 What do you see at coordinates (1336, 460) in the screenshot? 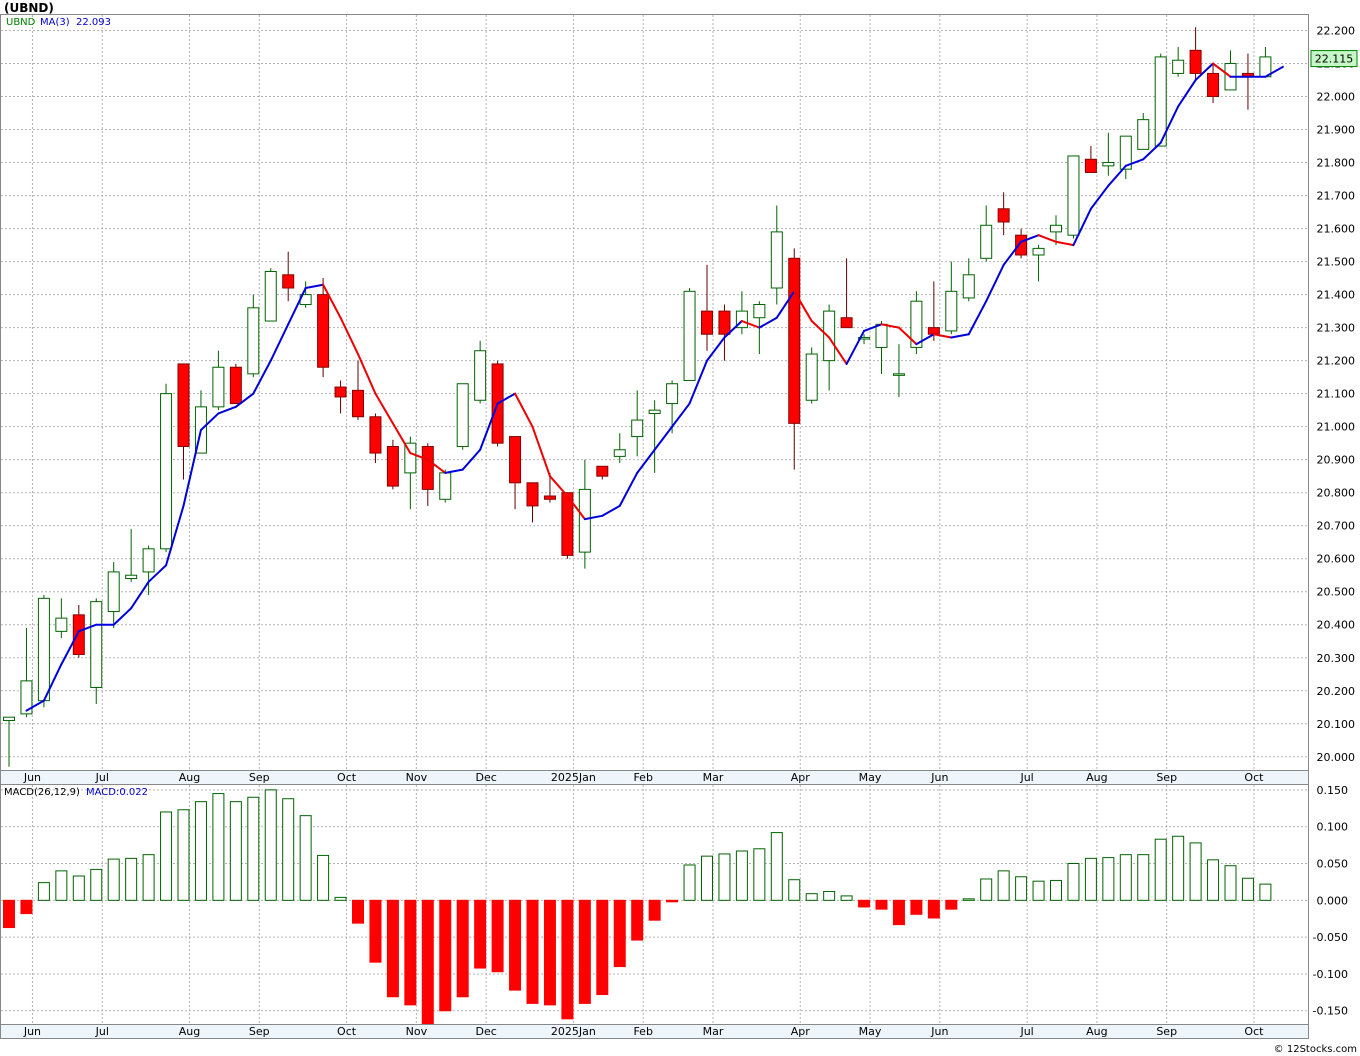
I see `price-tick-label: 20.900` at bounding box center [1336, 460].